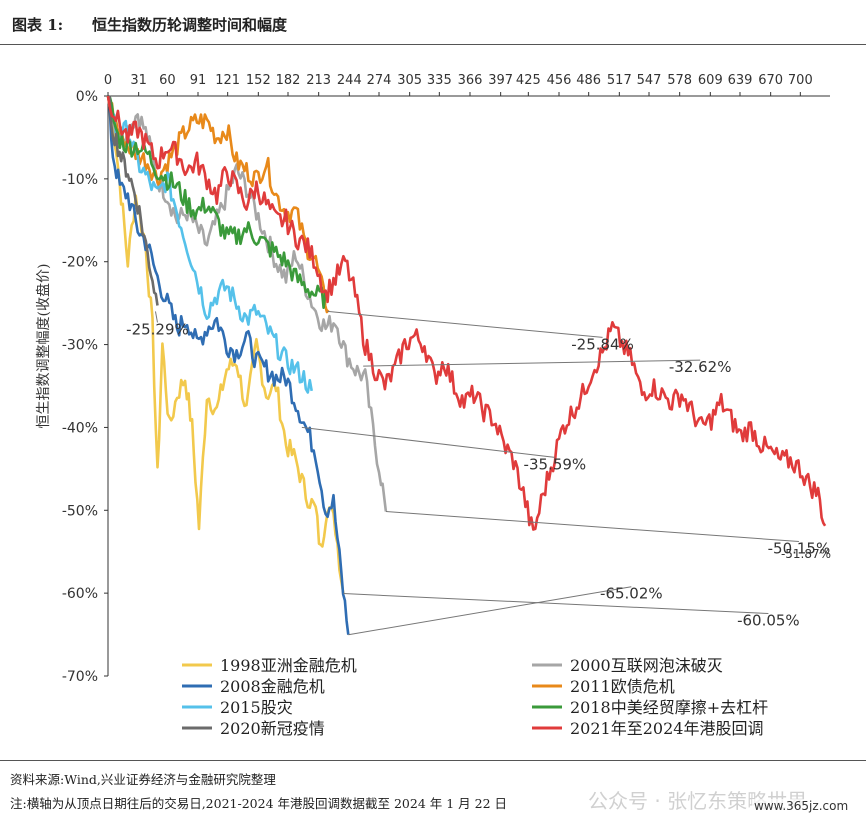 This screenshot has width=866, height=817. I want to click on y-tick-label: -60%, so click(80, 594).